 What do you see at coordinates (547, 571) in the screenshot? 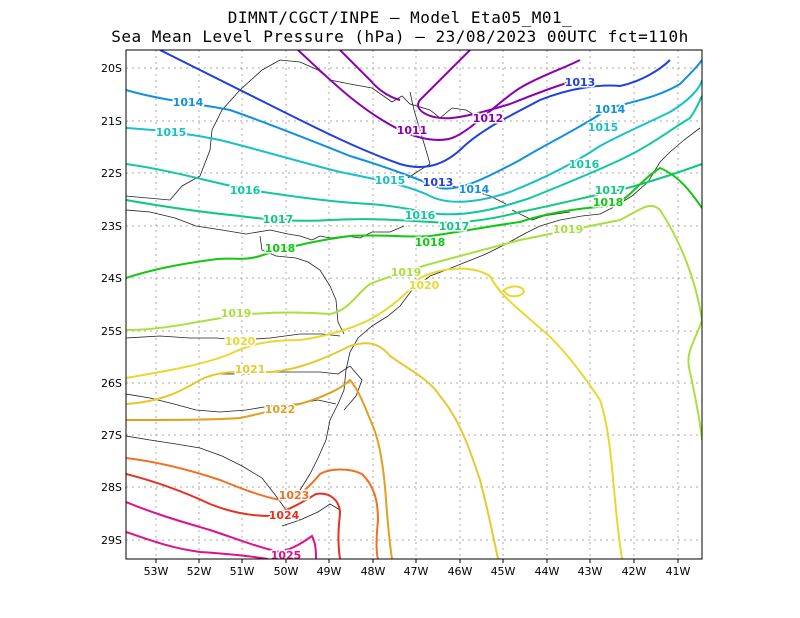
I see `lon-tick-label: 44W` at bounding box center [547, 571].